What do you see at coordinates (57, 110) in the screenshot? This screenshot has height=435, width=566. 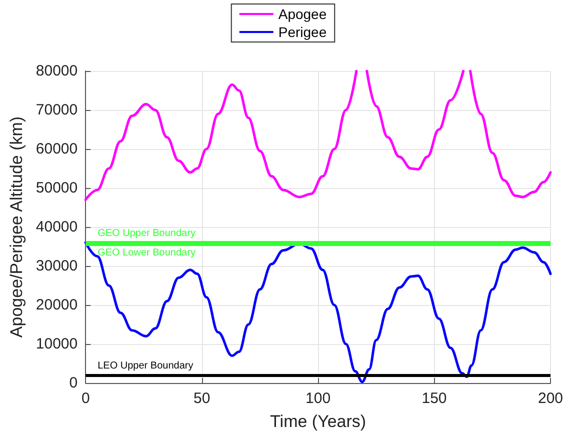 I see `y-tick-label: 70000` at bounding box center [57, 110].